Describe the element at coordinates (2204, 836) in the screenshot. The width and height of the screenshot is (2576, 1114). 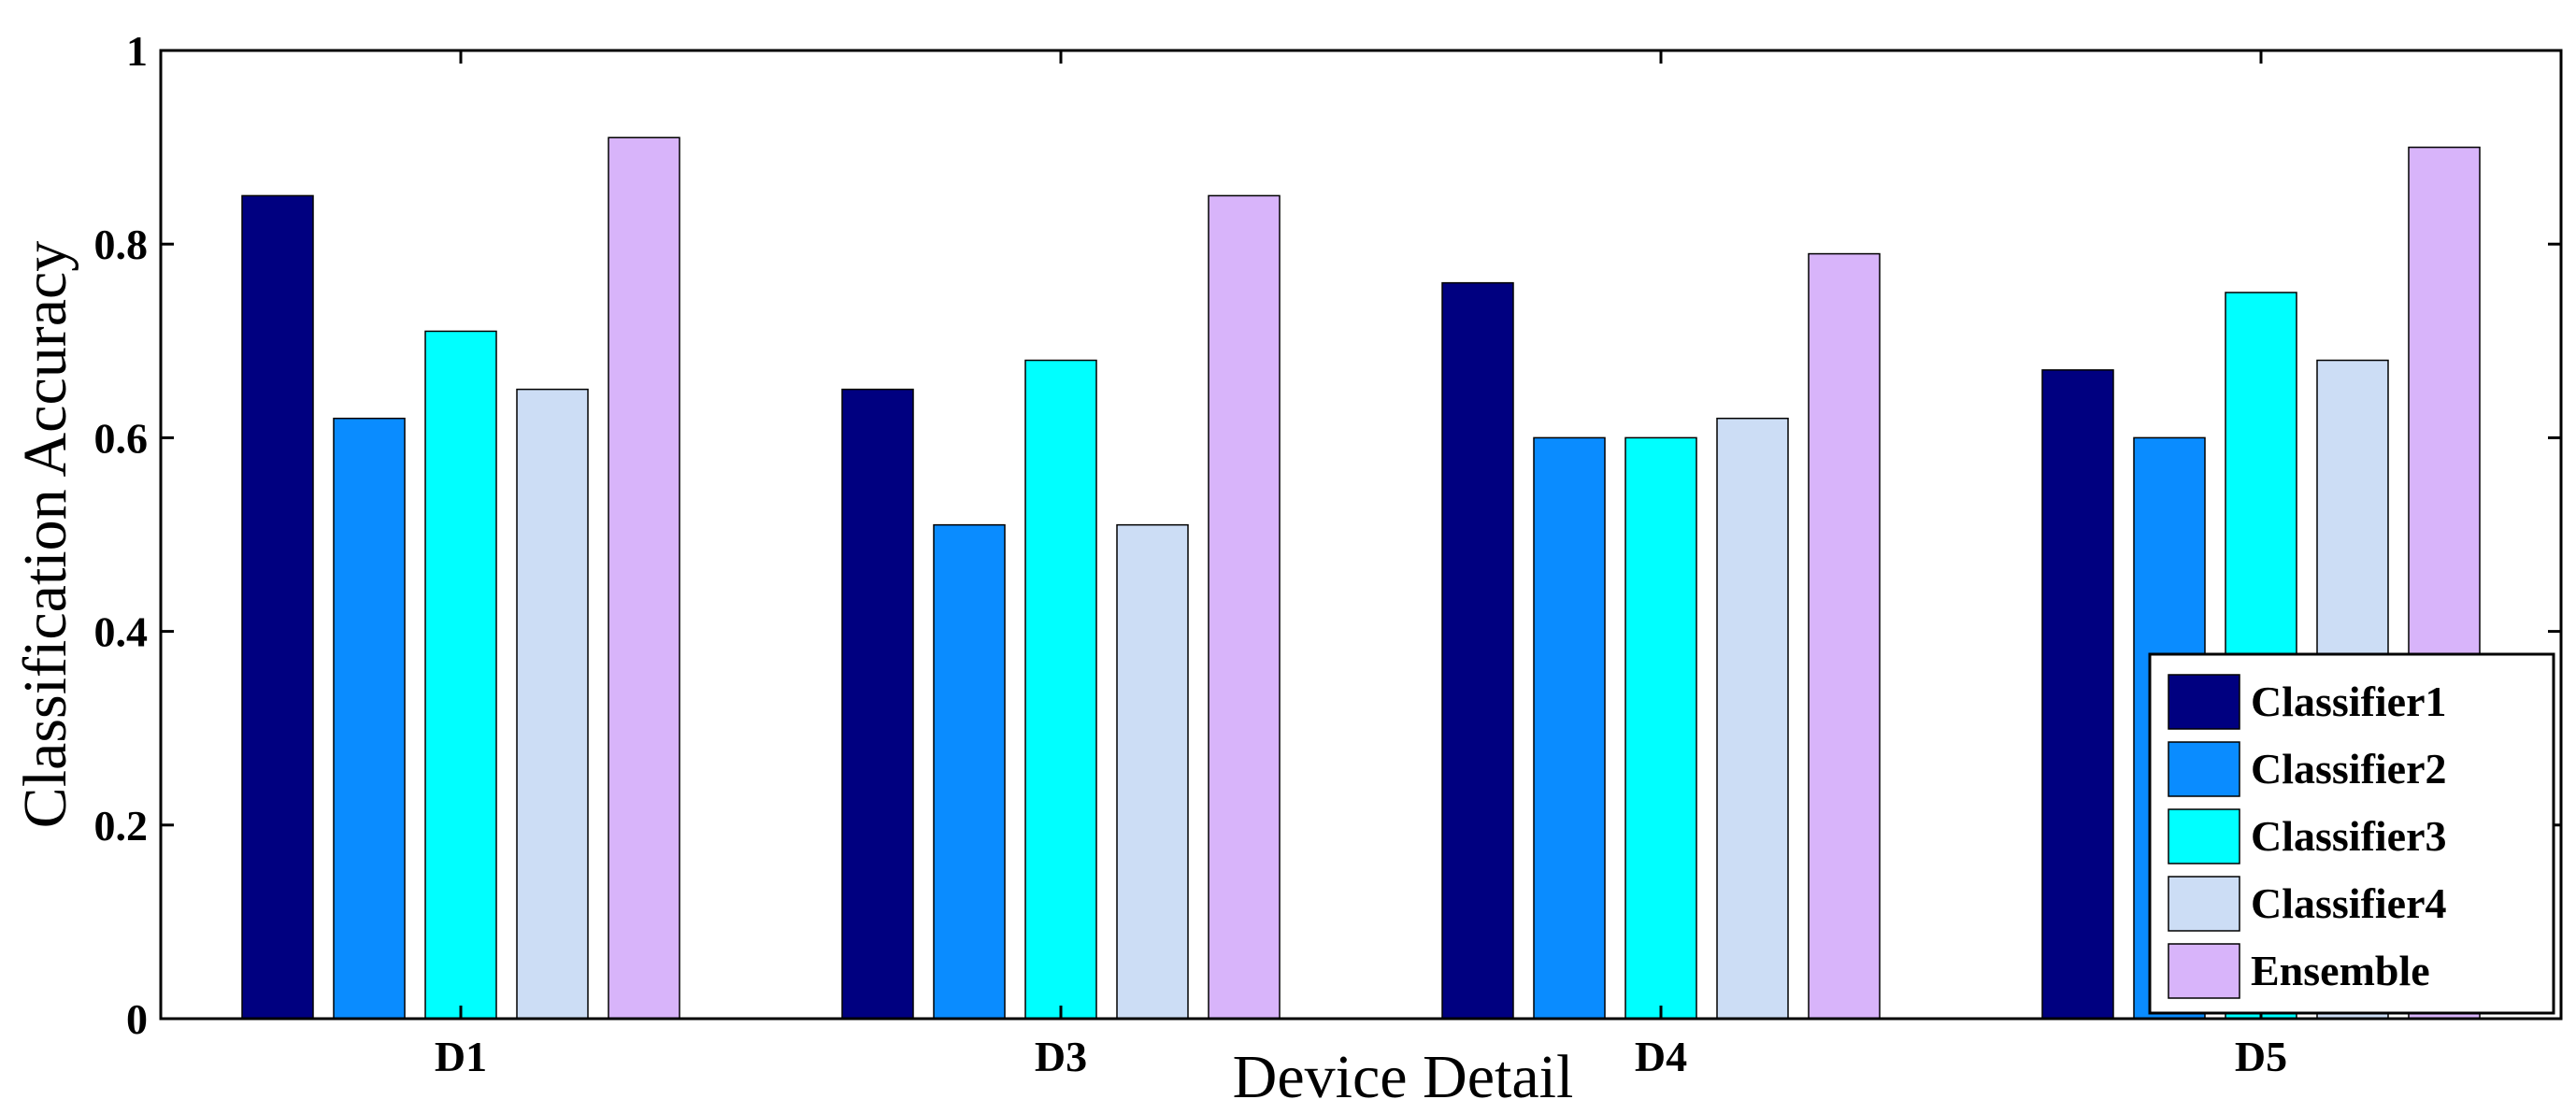
I see `legend-swatch-classifier3` at that location.